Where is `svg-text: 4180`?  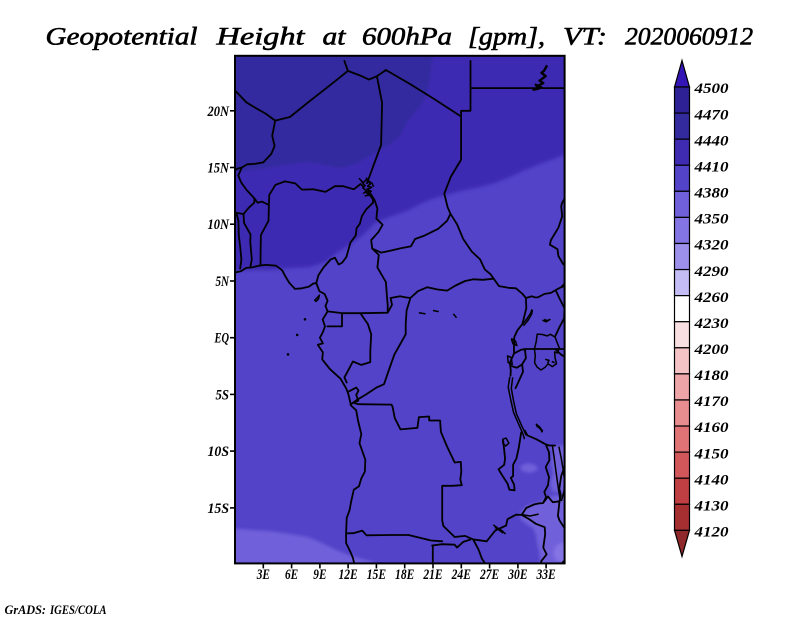 svg-text: 4180 is located at coordinates (711, 376).